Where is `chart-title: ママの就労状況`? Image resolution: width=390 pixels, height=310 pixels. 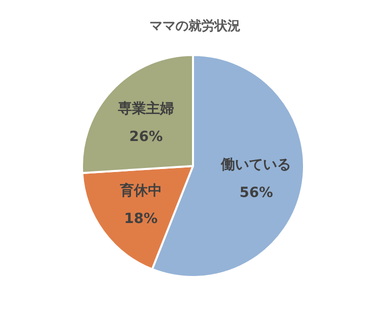
chart-title: ママの就労状況 is located at coordinates (195, 26).